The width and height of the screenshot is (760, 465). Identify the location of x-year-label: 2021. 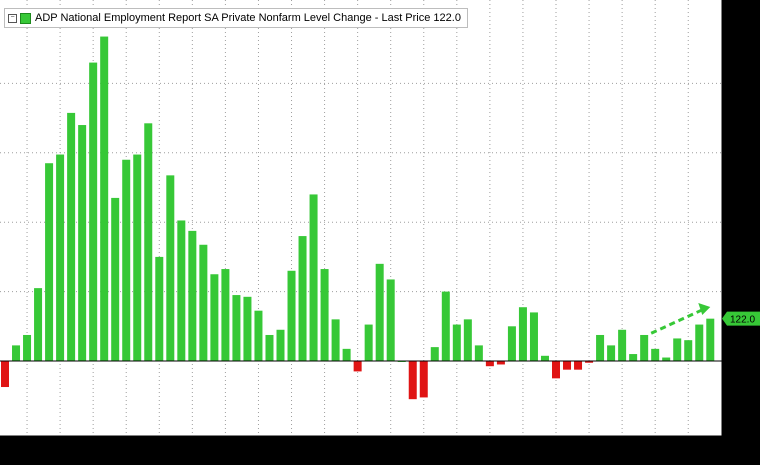
(49, 455).